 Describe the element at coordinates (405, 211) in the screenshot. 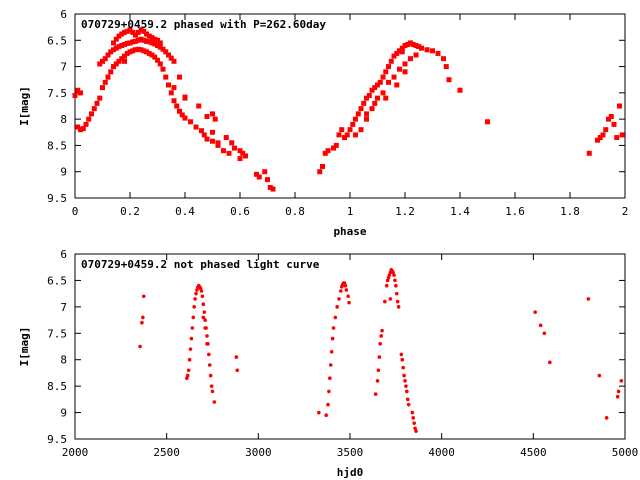

I see `x-tick-label: 1.2` at that location.